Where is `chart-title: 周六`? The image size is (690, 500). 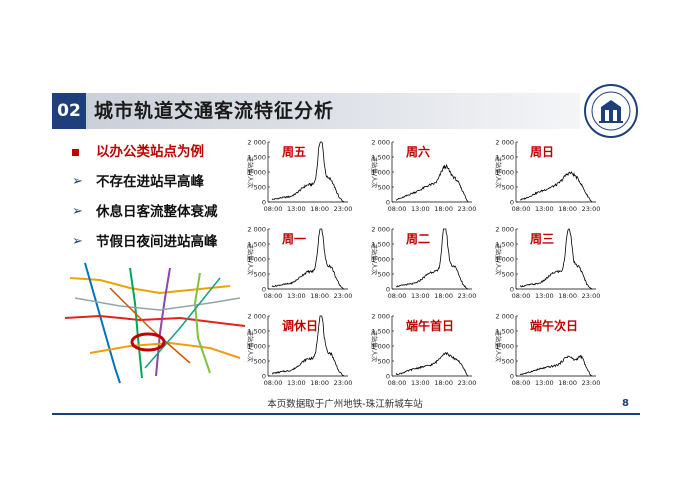 chart-title: 周六 is located at coordinates (418, 151).